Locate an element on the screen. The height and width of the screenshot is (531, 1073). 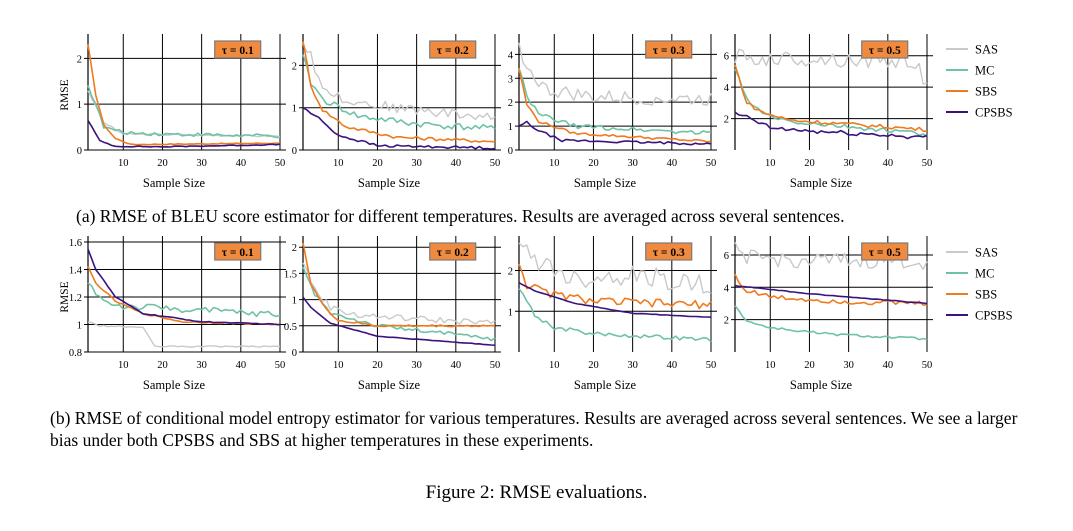
tau-tag: τ = 0.1 is located at coordinates (238, 251).